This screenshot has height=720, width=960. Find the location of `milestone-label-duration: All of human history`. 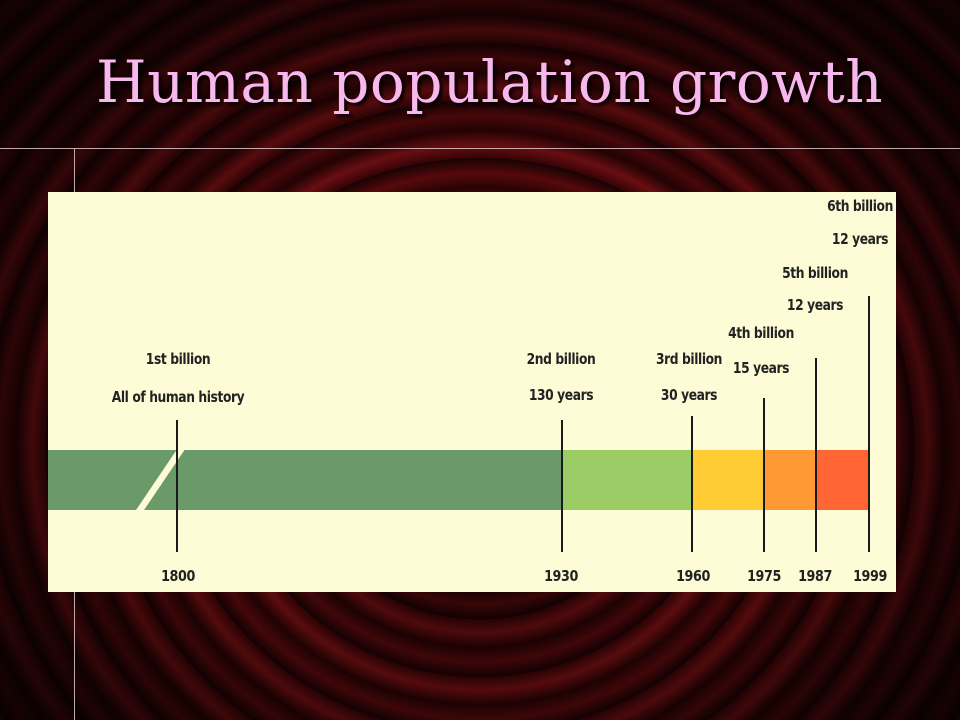

milestone-label-duration: All of human history is located at coordinates (178, 397).